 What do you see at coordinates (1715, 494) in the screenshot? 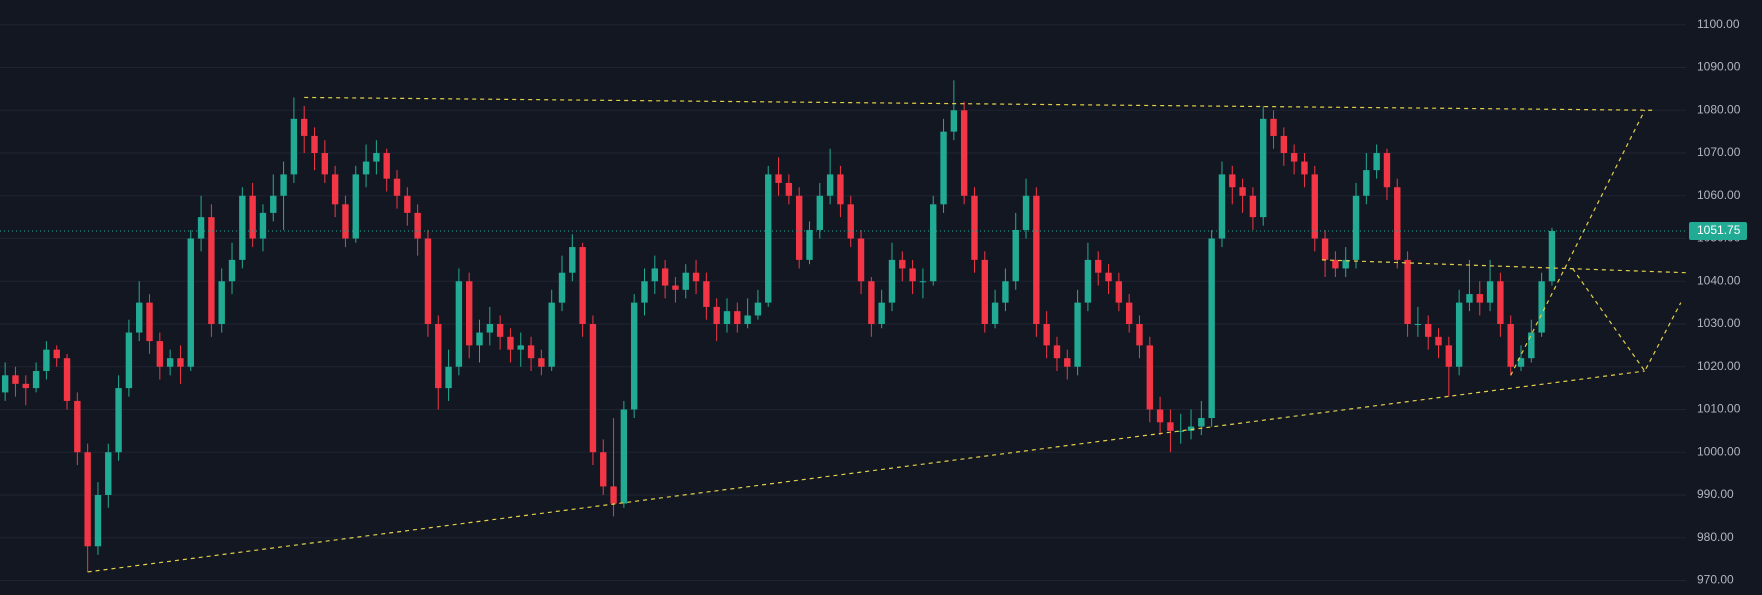
I see `y-tick-label: 990.00` at bounding box center [1715, 494].